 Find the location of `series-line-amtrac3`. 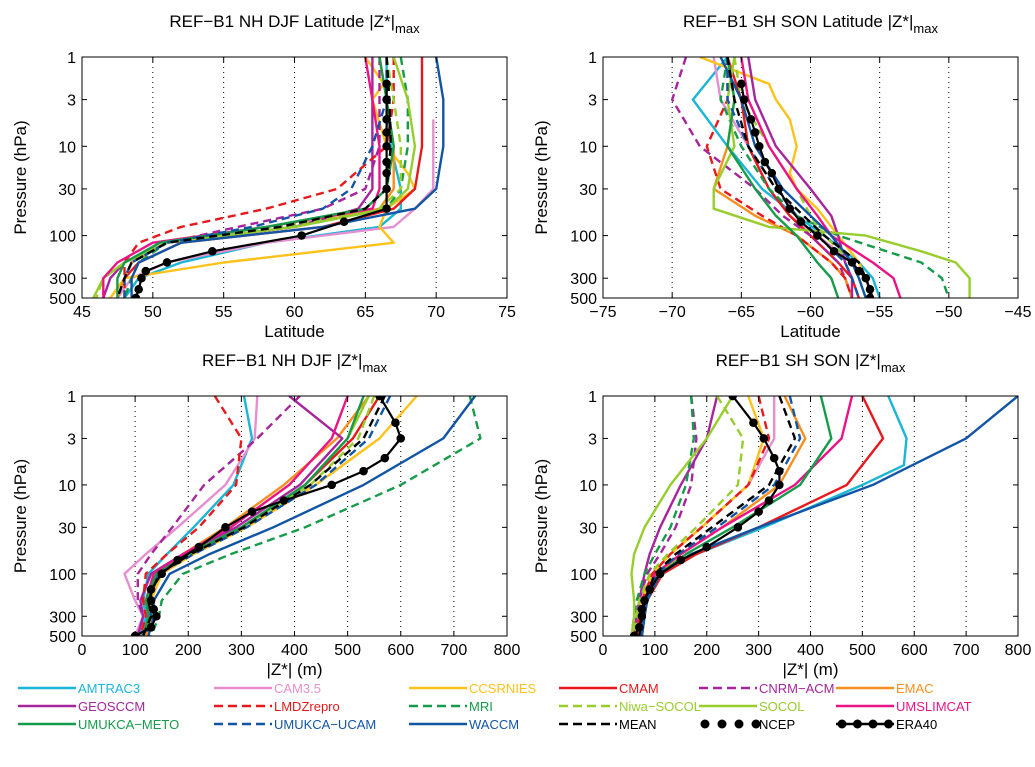

series-line-amtrac3 is located at coordinates (196, 516).